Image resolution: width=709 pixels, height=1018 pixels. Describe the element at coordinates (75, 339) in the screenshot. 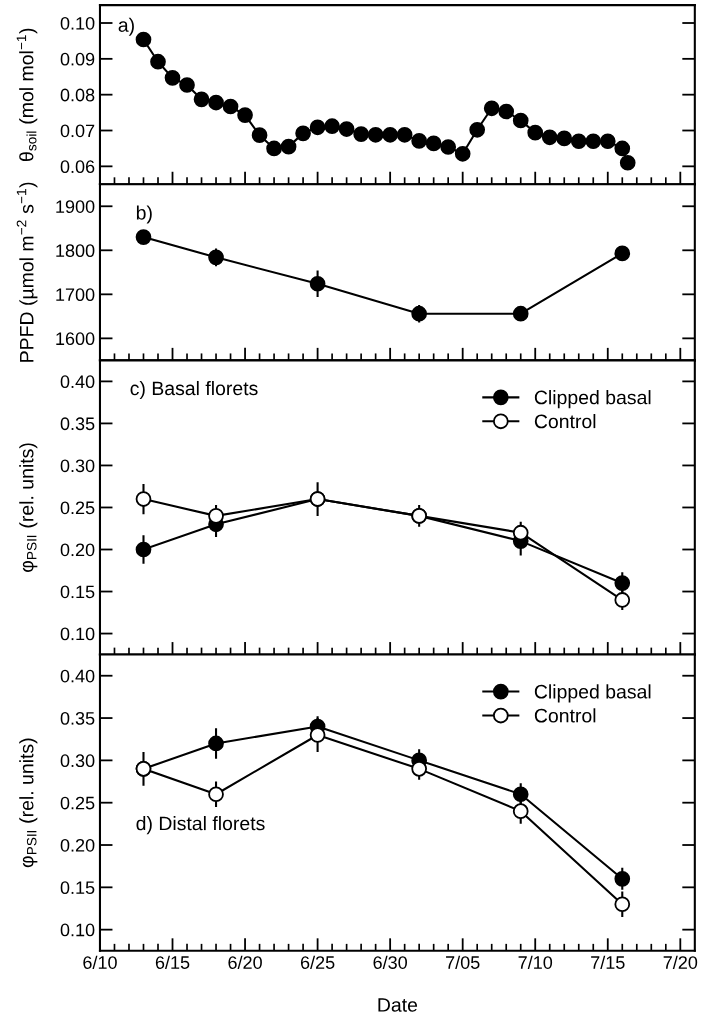

I see `y-tick-label: 1600` at that location.